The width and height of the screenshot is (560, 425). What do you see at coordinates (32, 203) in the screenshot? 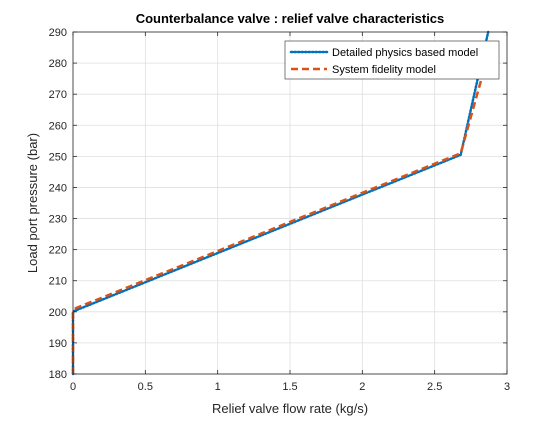
I see `y-axis-label: Load port pressure (bar)` at bounding box center [32, 203].